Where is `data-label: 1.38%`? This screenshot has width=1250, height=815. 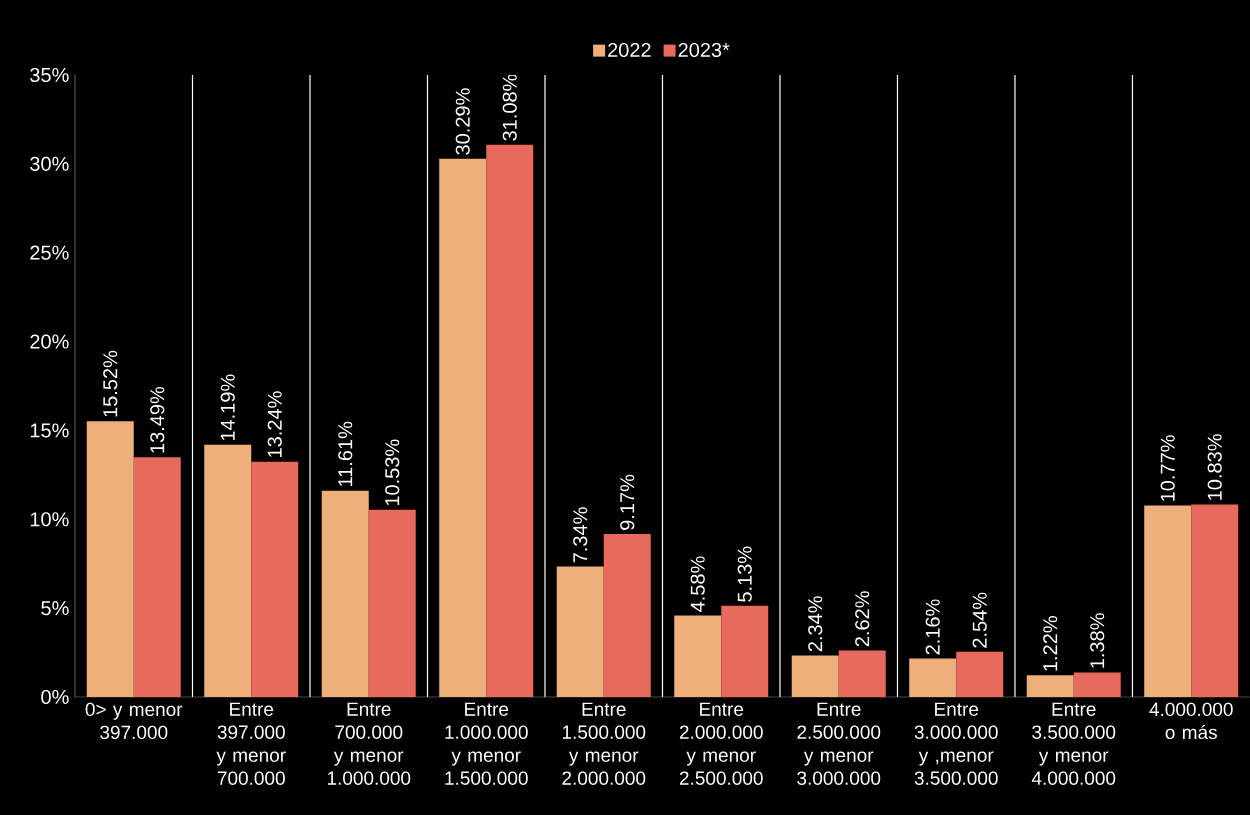
data-label: 1.38% is located at coordinates (1097, 640).